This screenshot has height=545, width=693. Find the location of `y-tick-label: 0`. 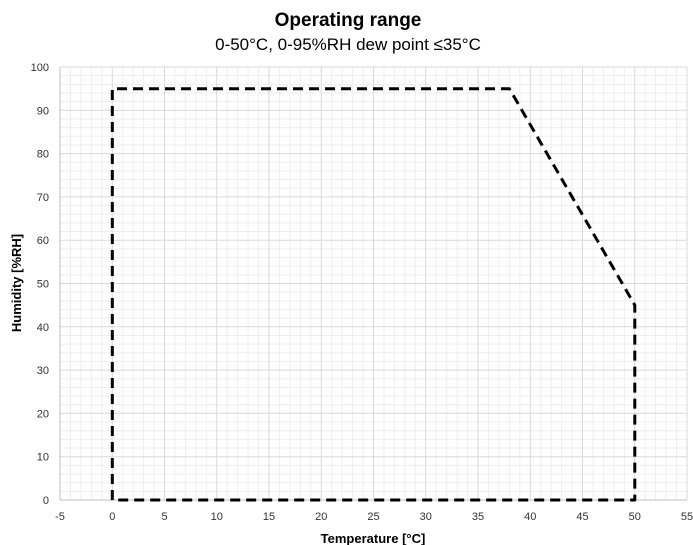

y-tick-label: 0 is located at coordinates (46, 501).